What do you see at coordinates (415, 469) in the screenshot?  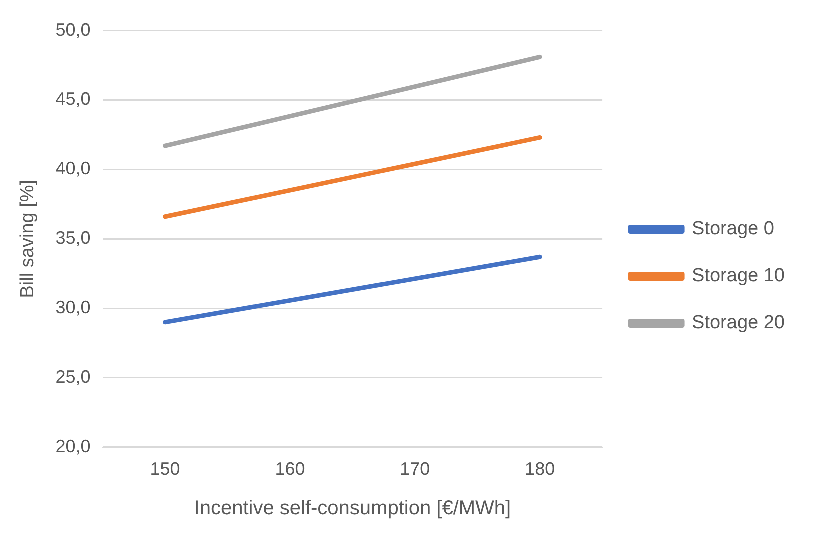 I see `x-tick-label: 170` at bounding box center [415, 469].